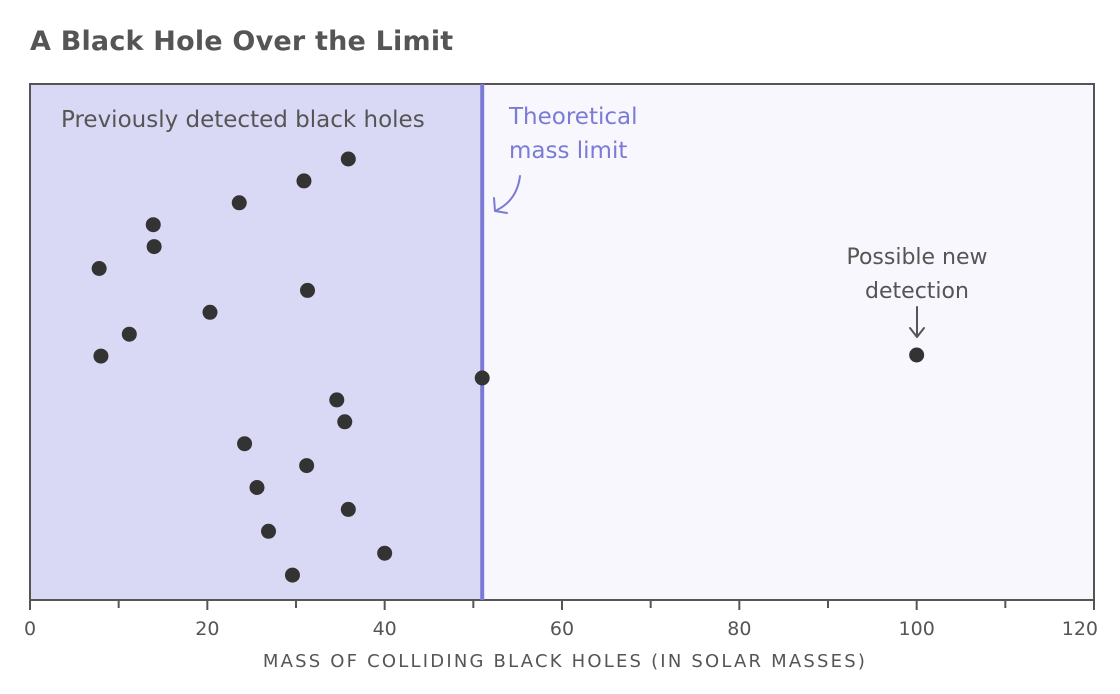 This screenshot has height=694, width=1120. I want to click on x-tick-label: 60, so click(562, 629).